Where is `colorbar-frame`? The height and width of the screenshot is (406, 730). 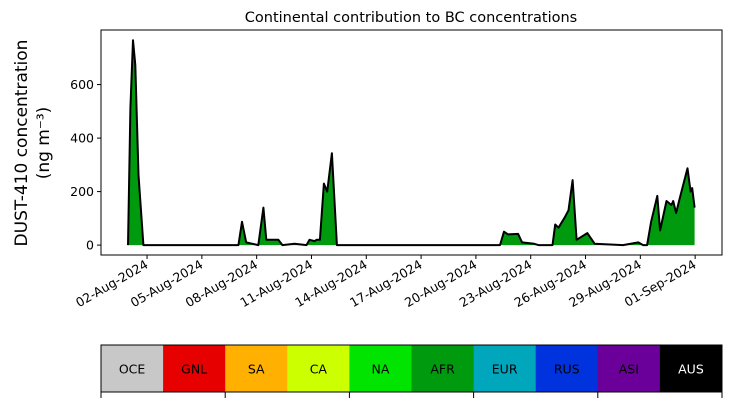 colorbar-frame is located at coordinates (411, 368).